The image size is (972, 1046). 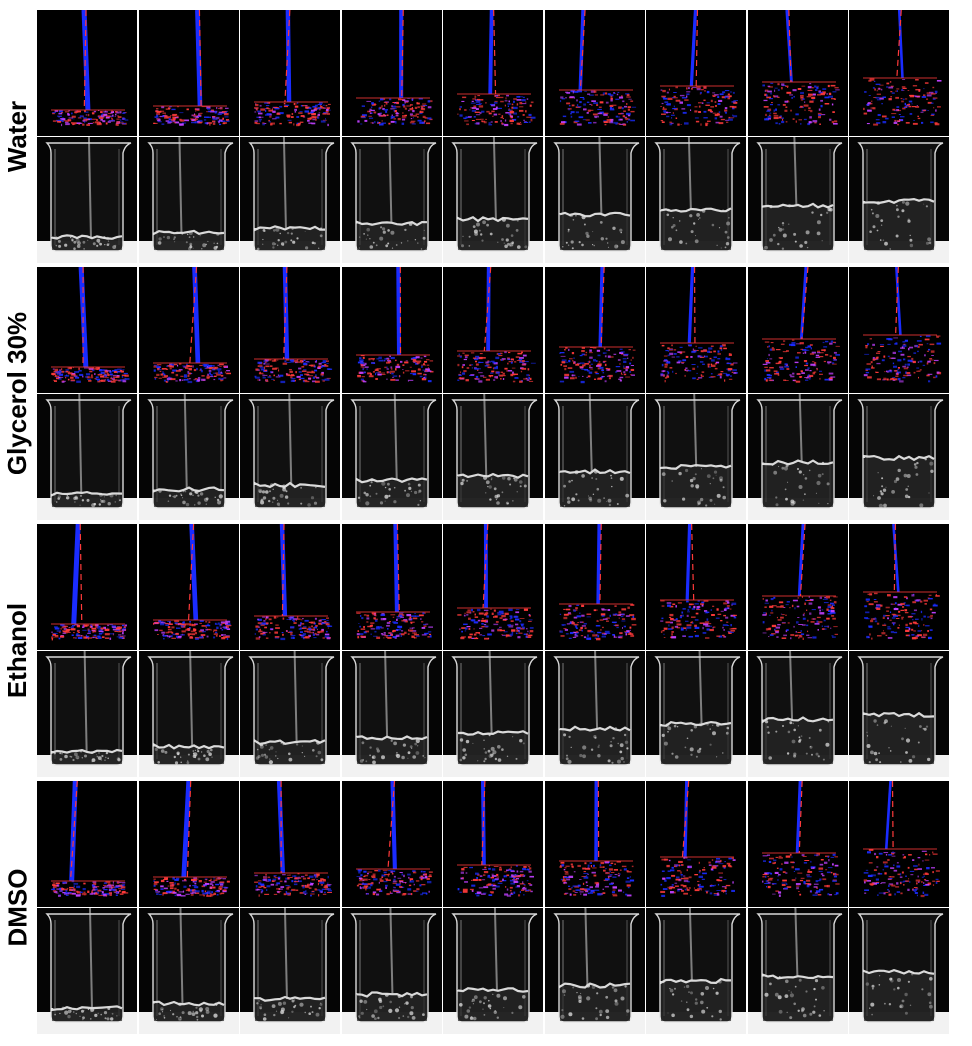 I want to click on row-label-text: Glycerol 30%, so click(x=18, y=393).